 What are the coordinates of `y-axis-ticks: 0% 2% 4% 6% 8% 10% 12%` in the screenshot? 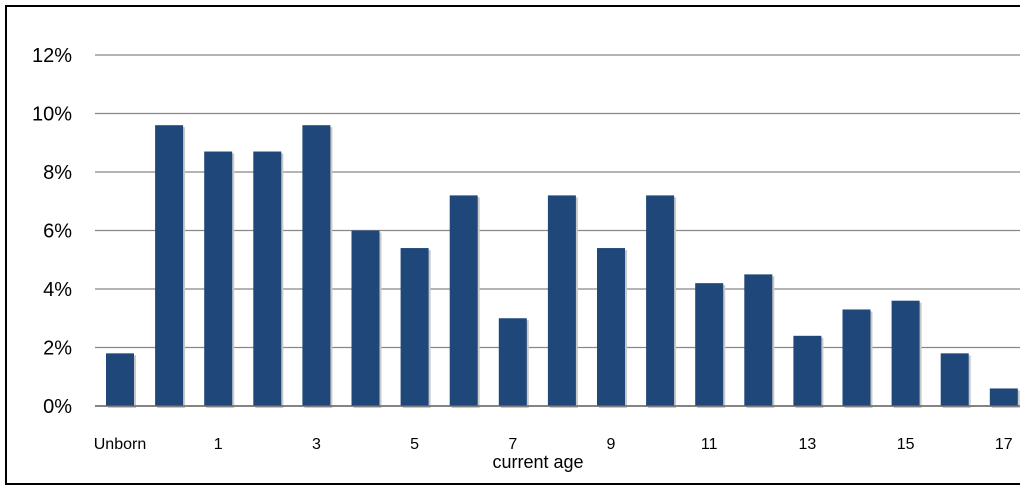 It's located at (52, 231).